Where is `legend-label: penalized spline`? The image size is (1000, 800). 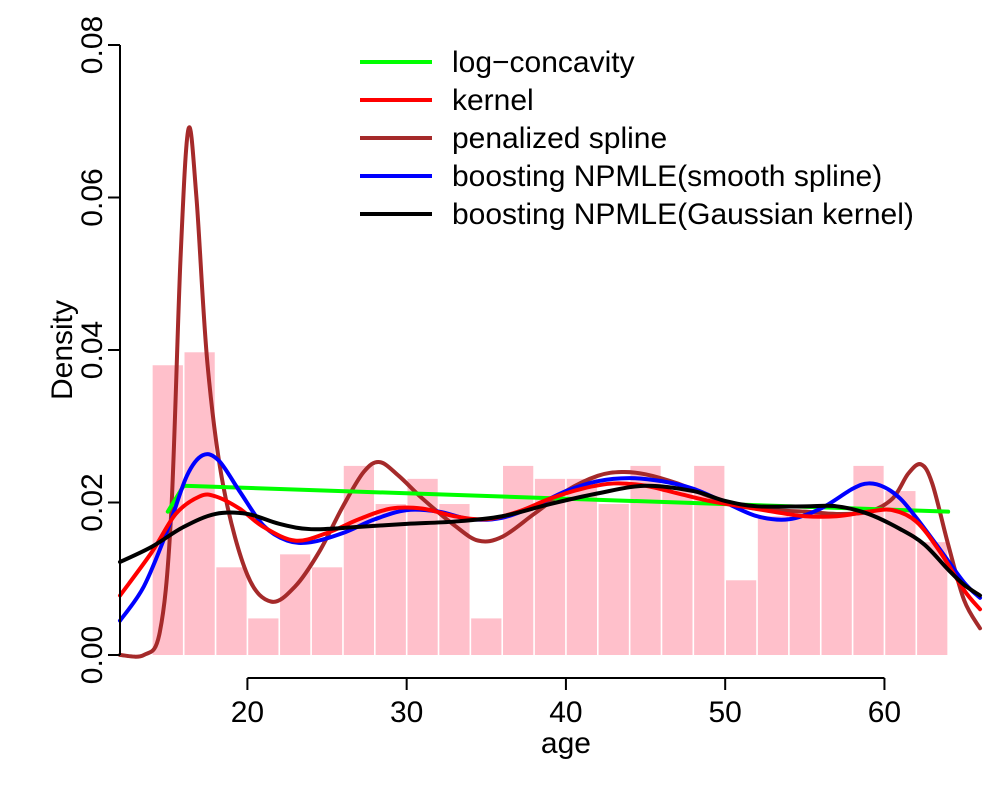 legend-label: penalized spline is located at coordinates (559, 138).